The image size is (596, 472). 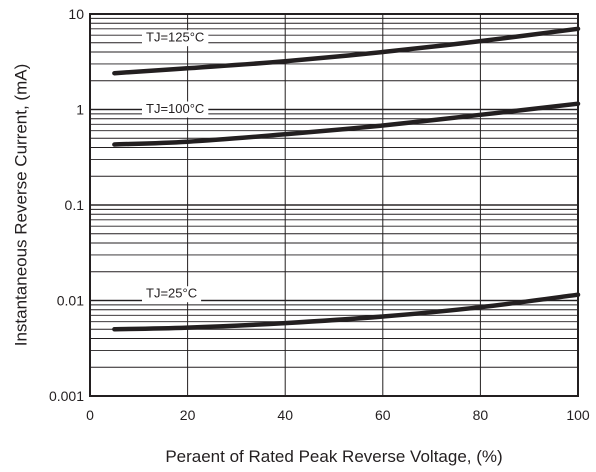 I want to click on series-label-group: TJ=100°C, so click(x=175, y=109).